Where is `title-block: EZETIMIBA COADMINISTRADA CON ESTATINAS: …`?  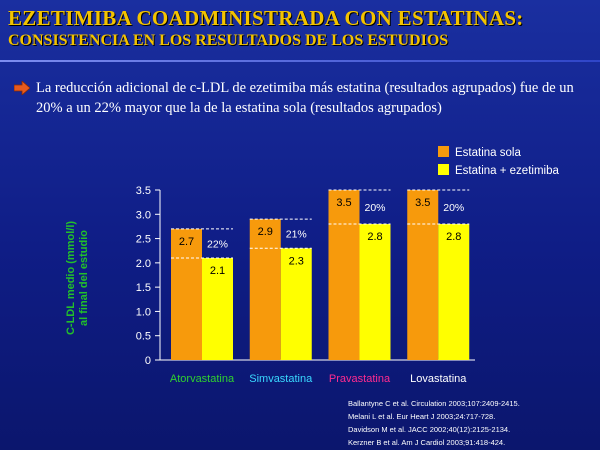 title-block: EZETIMIBA COADMINISTRADA CON ESTATINAS: … is located at coordinates (300, 28).